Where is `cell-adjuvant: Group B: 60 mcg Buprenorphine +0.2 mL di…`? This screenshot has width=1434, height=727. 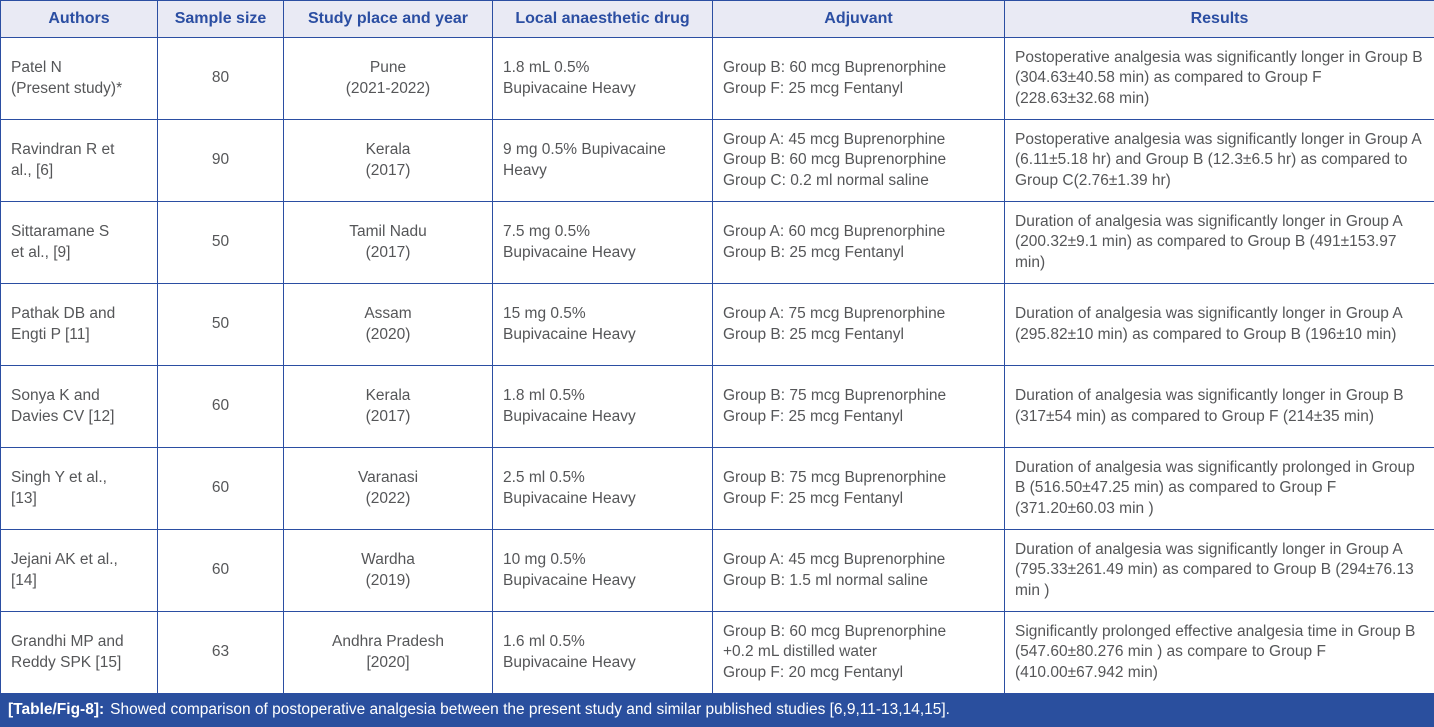
cell-adjuvant: Group B: 60 mcg Buprenorphine +0.2 mL di… is located at coordinates (858, 652).